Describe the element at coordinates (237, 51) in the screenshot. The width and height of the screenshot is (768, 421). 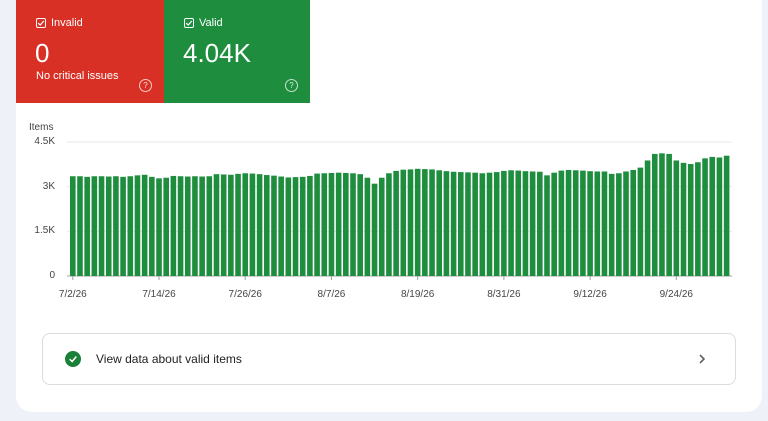
I see `valid-tile: Valid 4.04K ?` at that location.